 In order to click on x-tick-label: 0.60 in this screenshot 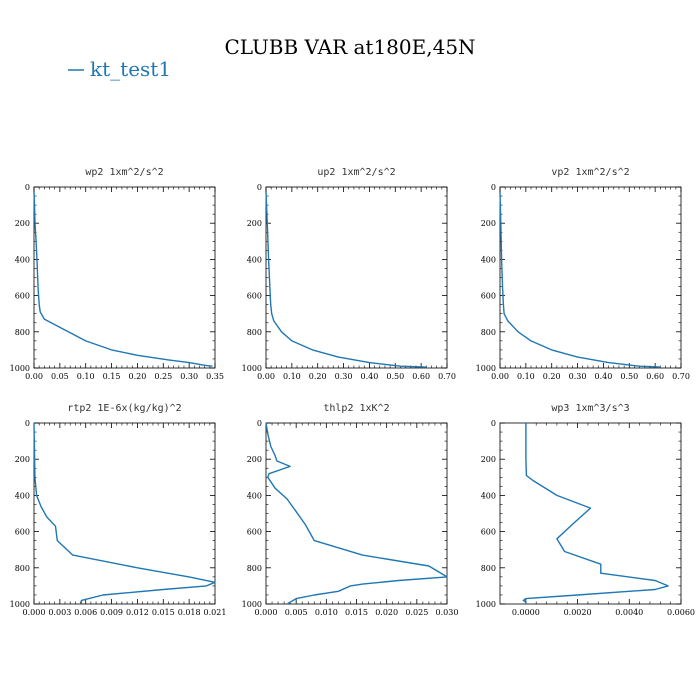, I will do `click(655, 376)`.